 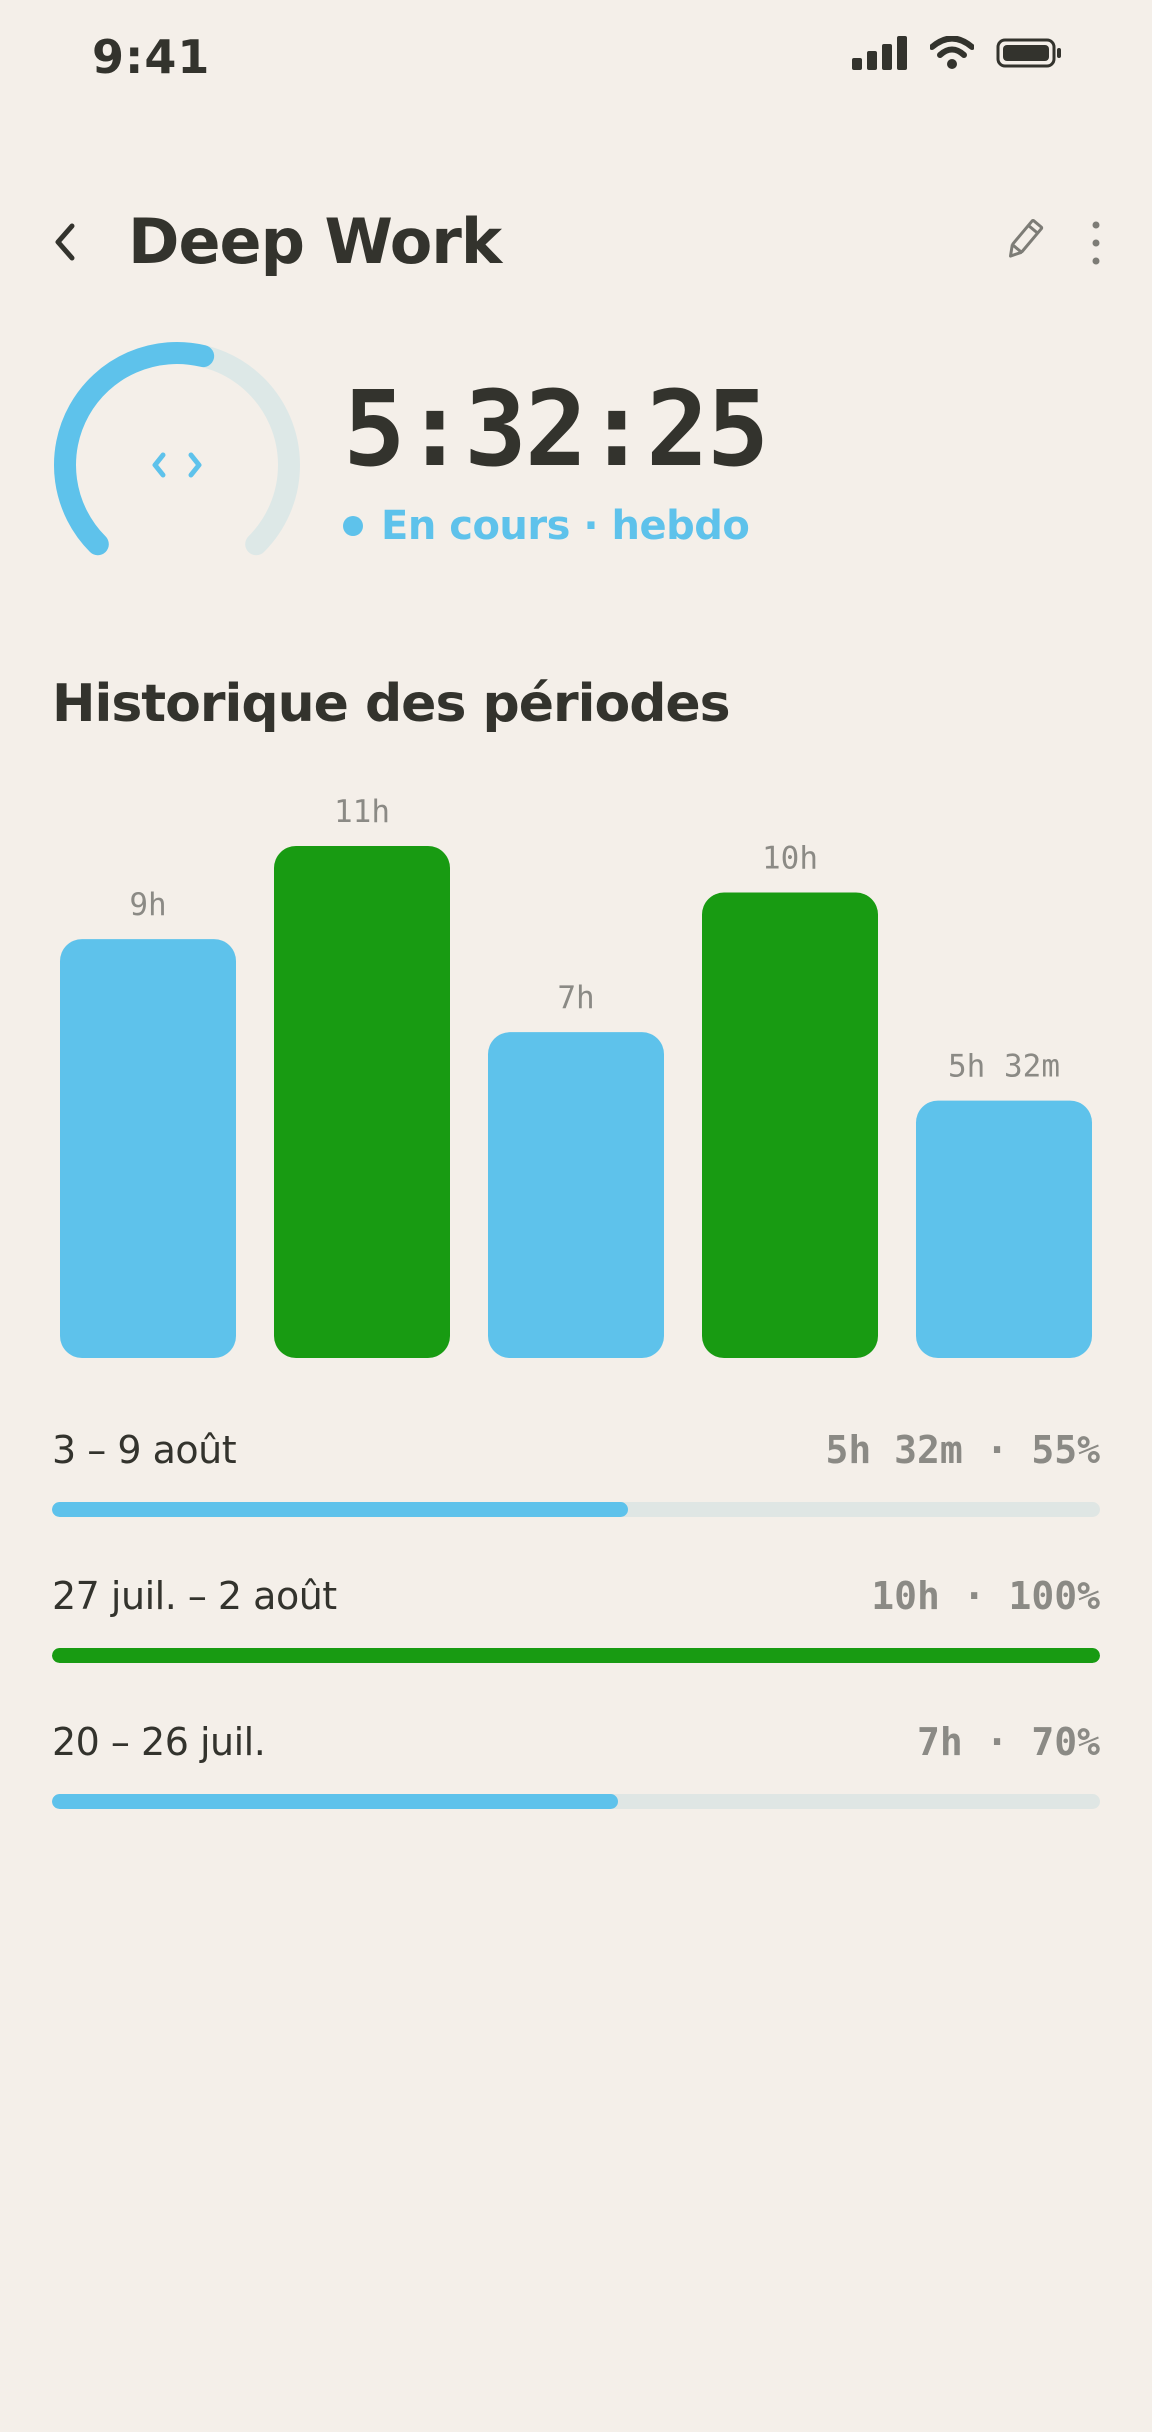 I want to click on timer-progress-ring, so click(x=177, y=449).